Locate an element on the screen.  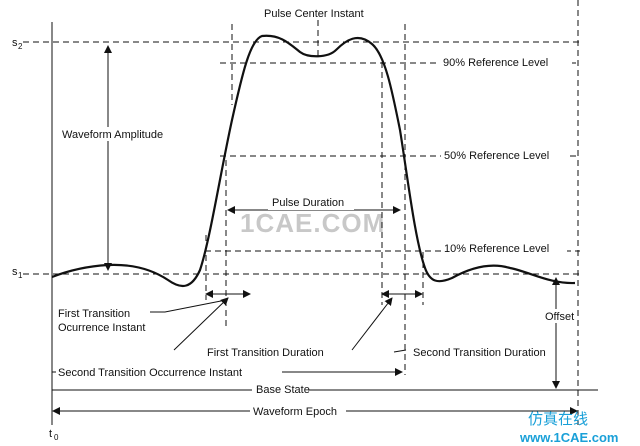
ref-90-label-bg is located at coordinates (506, 62).